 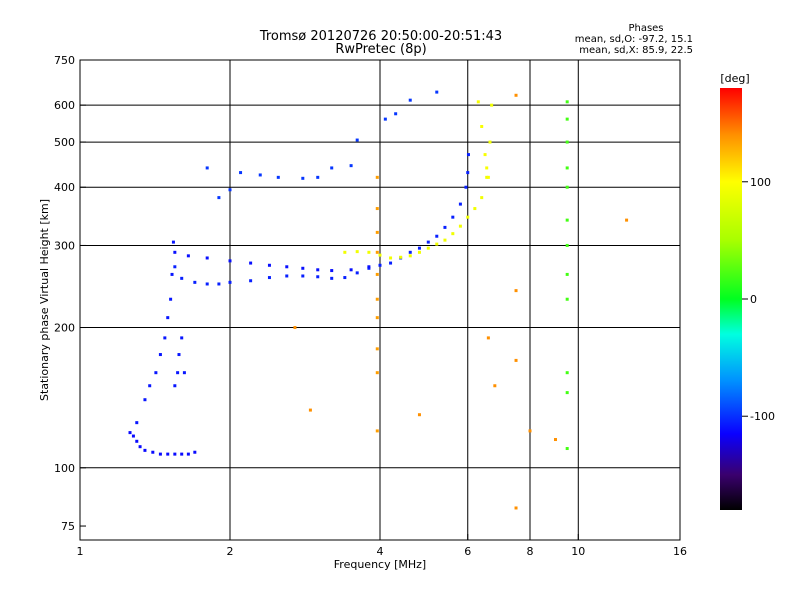 What do you see at coordinates (380, 551) in the screenshot?
I see `x-tick-label: 4` at bounding box center [380, 551].